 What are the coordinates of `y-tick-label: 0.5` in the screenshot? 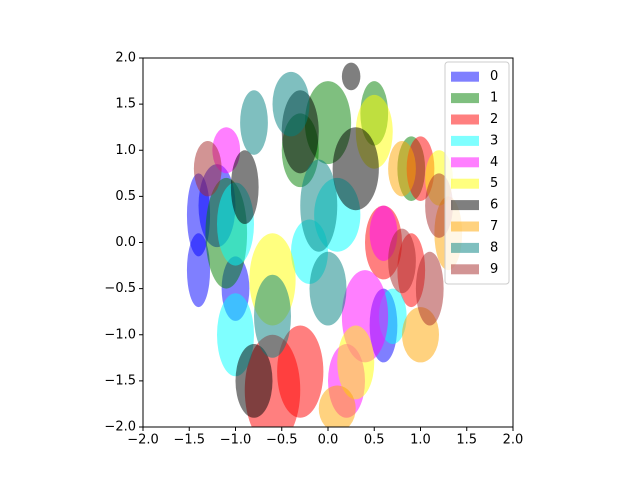 It's located at (125, 196).